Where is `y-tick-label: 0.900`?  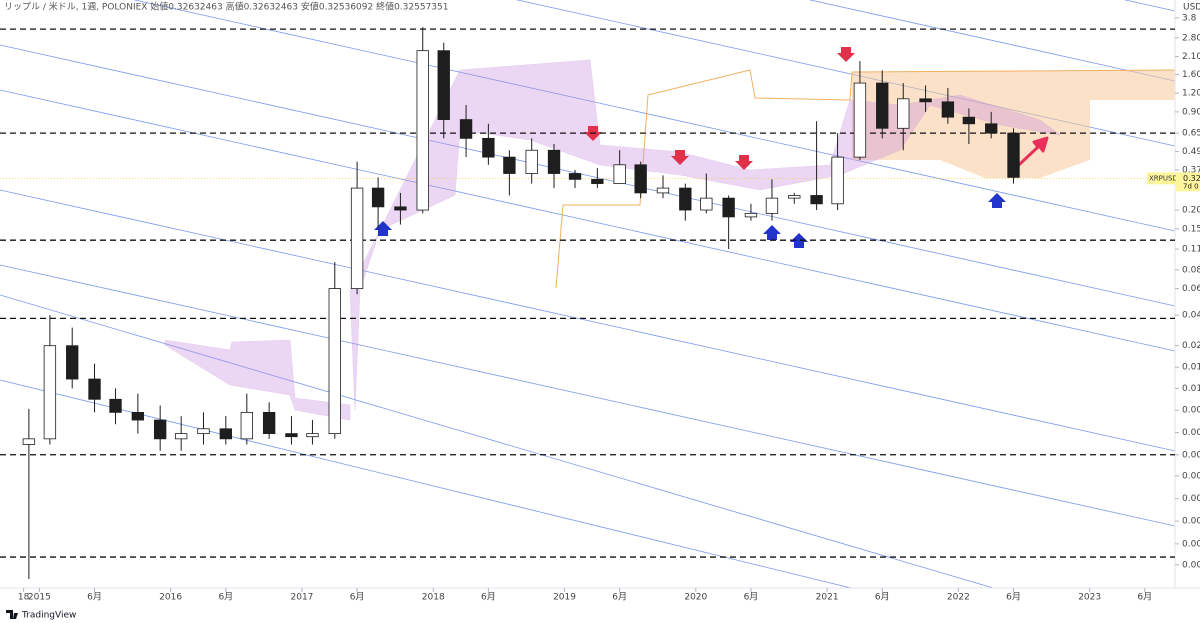
y-tick-label: 0.900 is located at coordinates (1191, 112).